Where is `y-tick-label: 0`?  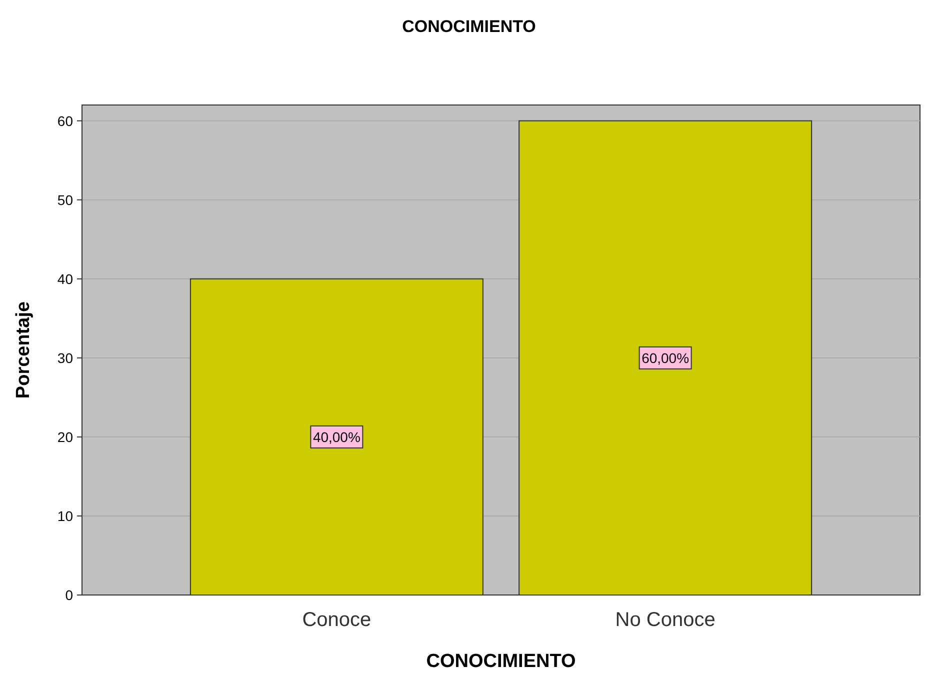
y-tick-label: 0 is located at coordinates (69, 595).